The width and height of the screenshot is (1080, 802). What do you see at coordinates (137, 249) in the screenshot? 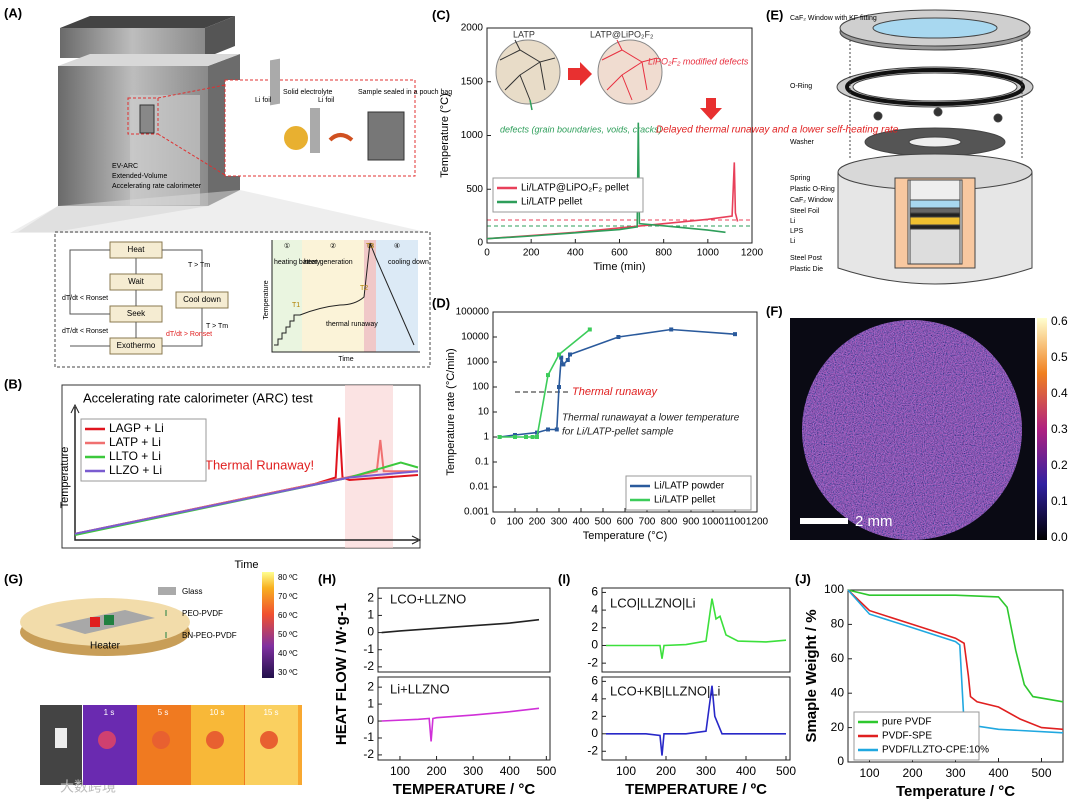
I see `flow-step: Heat` at bounding box center [137, 249].